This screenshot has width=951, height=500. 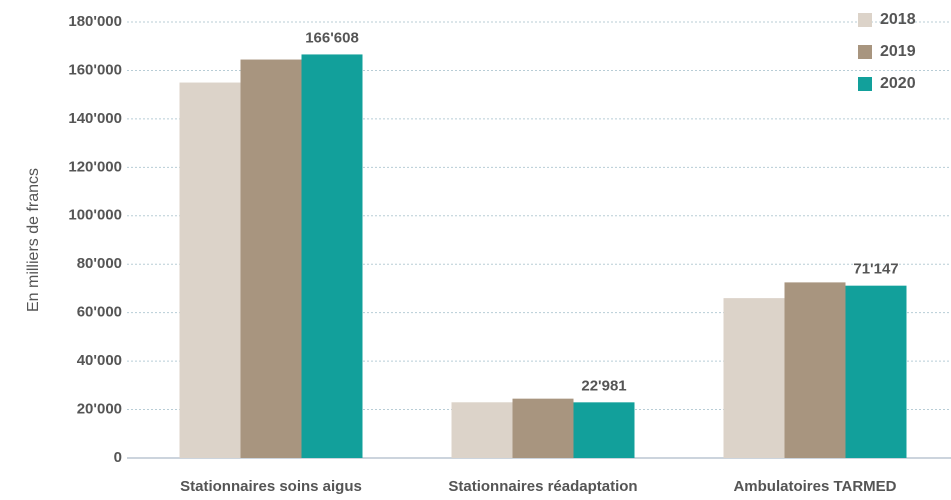 What do you see at coordinates (95, 215) in the screenshot?
I see `y-tick-label: 100'000` at bounding box center [95, 215].